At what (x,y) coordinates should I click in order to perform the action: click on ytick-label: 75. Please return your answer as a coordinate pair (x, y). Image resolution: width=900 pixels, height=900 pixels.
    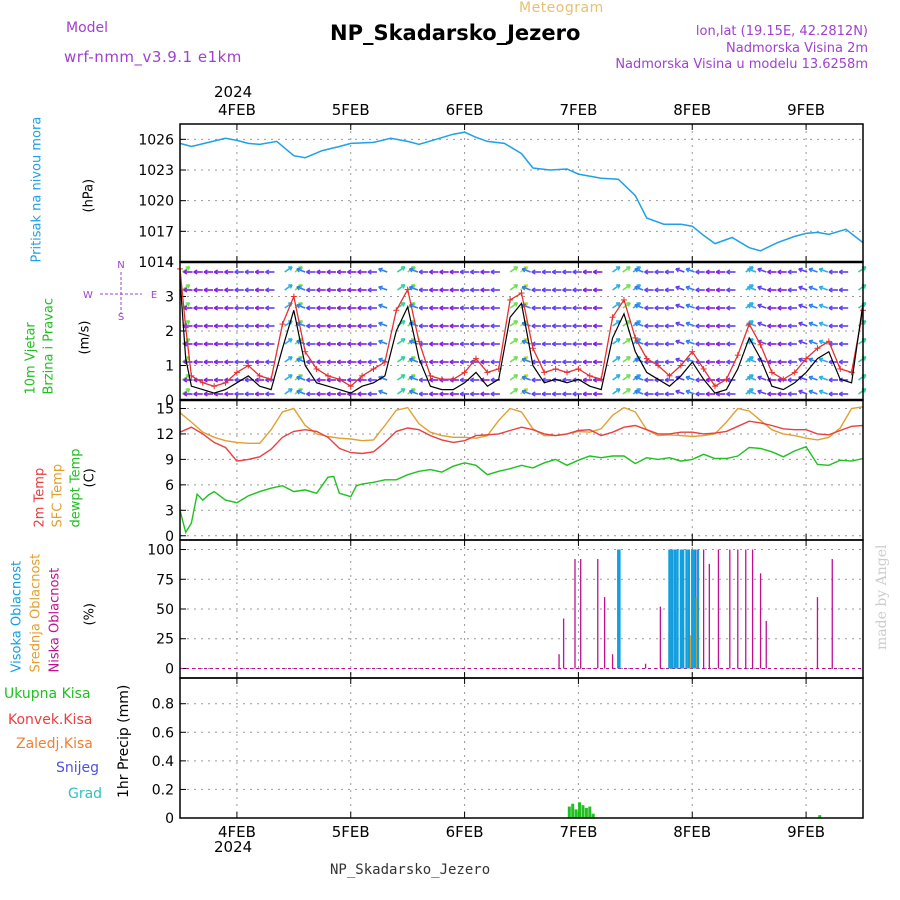
    Looking at the image, I should click on (165, 580).